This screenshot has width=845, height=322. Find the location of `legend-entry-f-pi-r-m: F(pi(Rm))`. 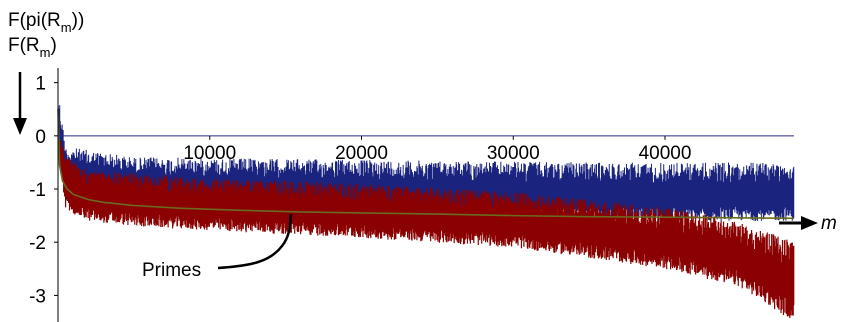

legend-entry-f-pi-r-m: F(pi(Rm)) is located at coordinates (46, 22).